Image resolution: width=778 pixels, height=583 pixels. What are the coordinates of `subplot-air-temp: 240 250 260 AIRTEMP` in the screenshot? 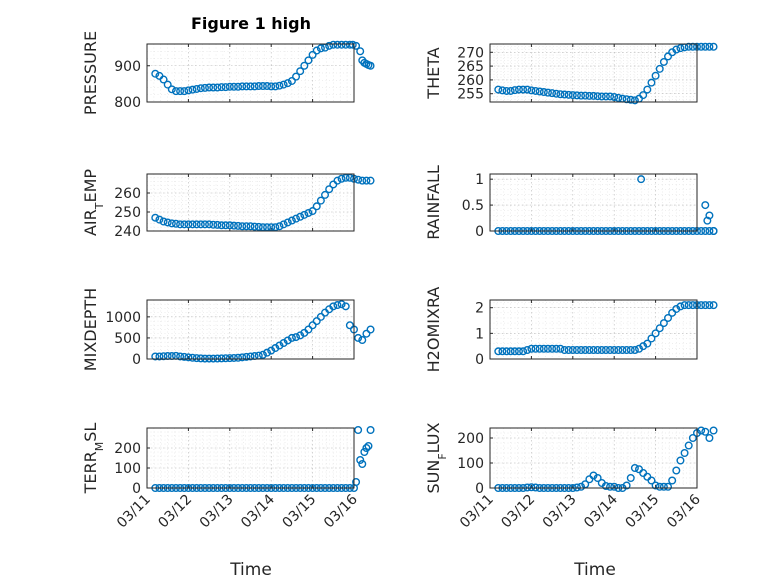 It's located at (228, 204).